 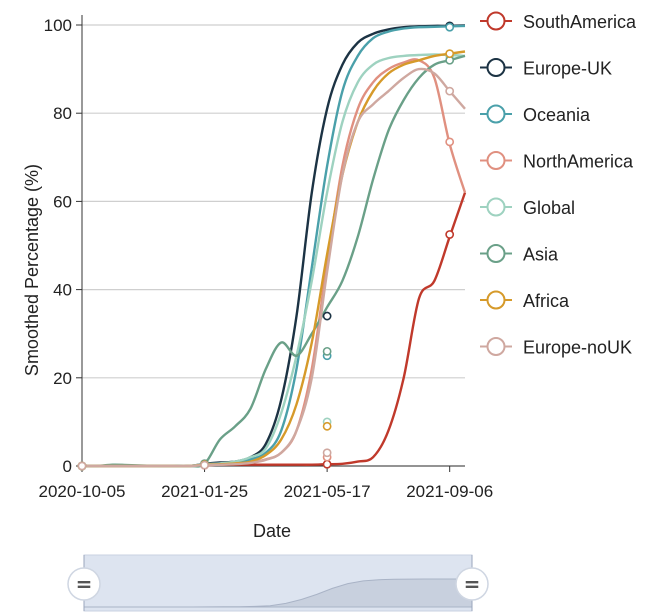 What do you see at coordinates (58, 25) in the screenshot?
I see `y-tick-label-100: 100` at bounding box center [58, 25].